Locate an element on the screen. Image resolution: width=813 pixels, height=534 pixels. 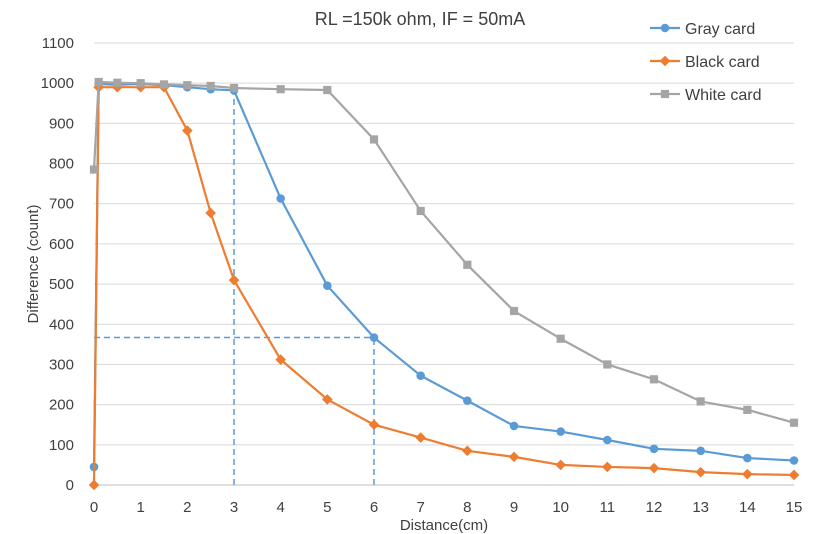
y-tick-label: 500 is located at coordinates (61, 284).